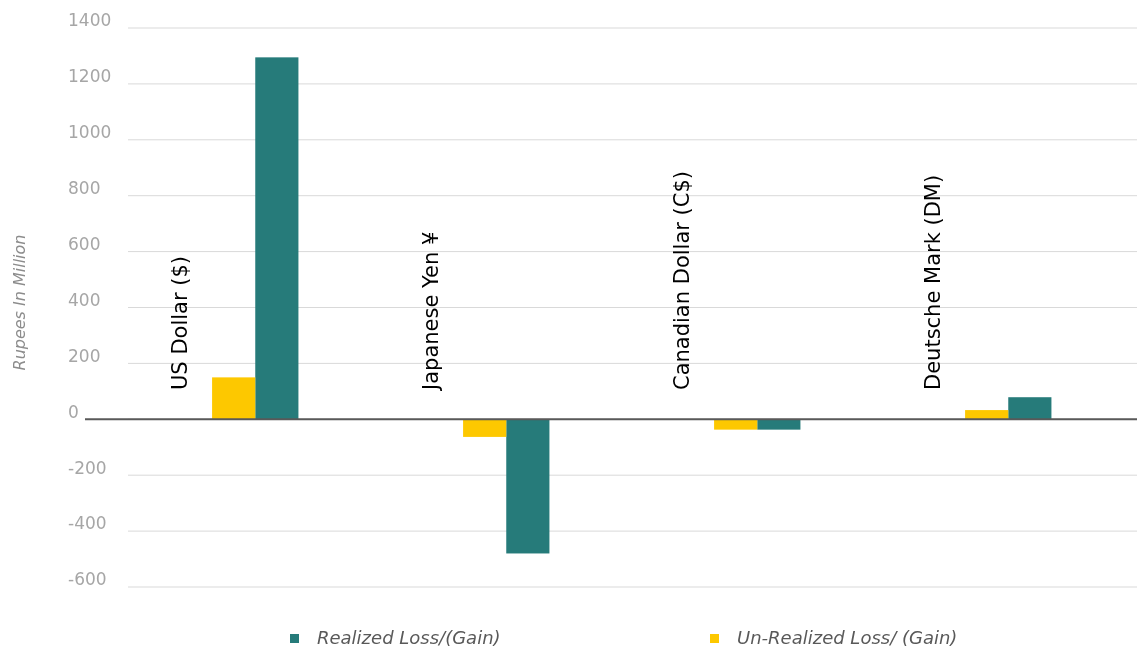 This screenshot has height=654, width=1137. I want to click on x-tick-label: Japanese Yen ¥, so click(430, 311).